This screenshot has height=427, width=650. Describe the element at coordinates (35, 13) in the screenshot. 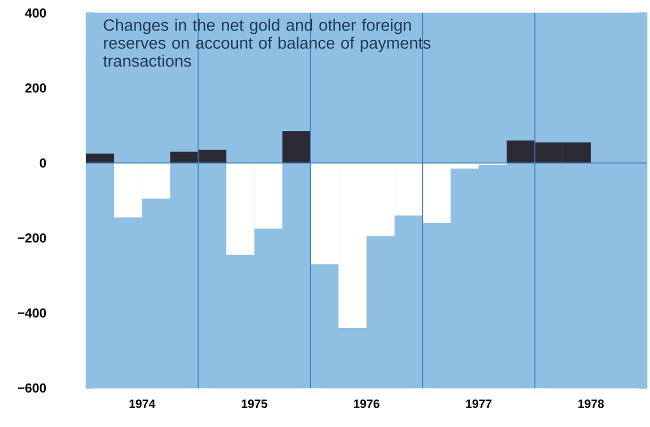

I see `y-tick-label: 400` at that location.